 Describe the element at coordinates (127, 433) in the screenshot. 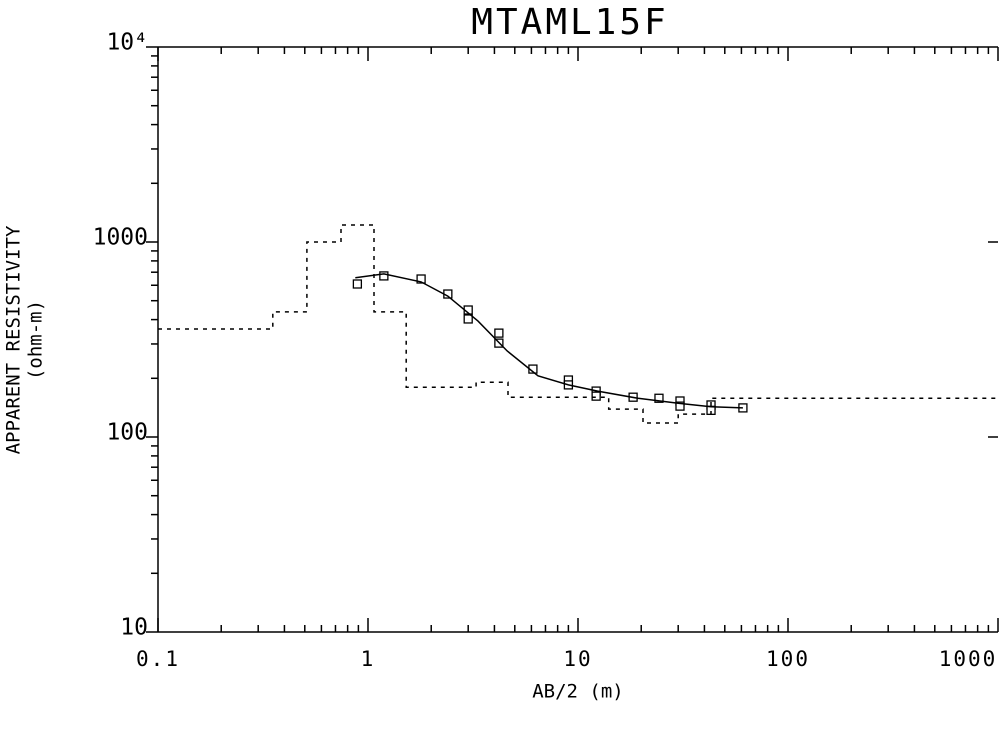

I see `y-tick-label: 100` at that location.